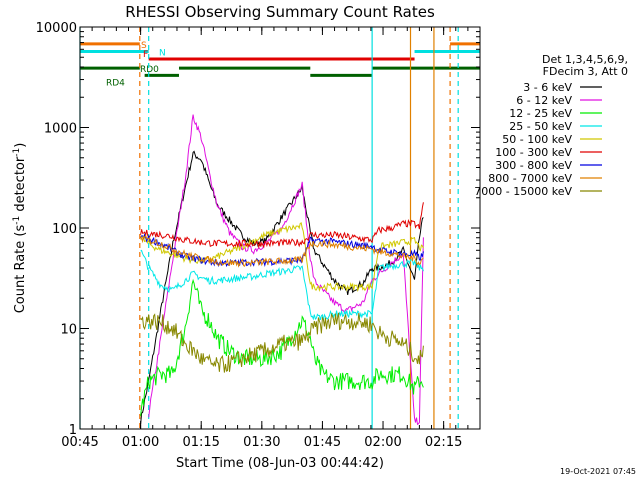  What do you see at coordinates (149, 70) in the screenshot?
I see `flag-label-rd0: RD0` at bounding box center [149, 70].